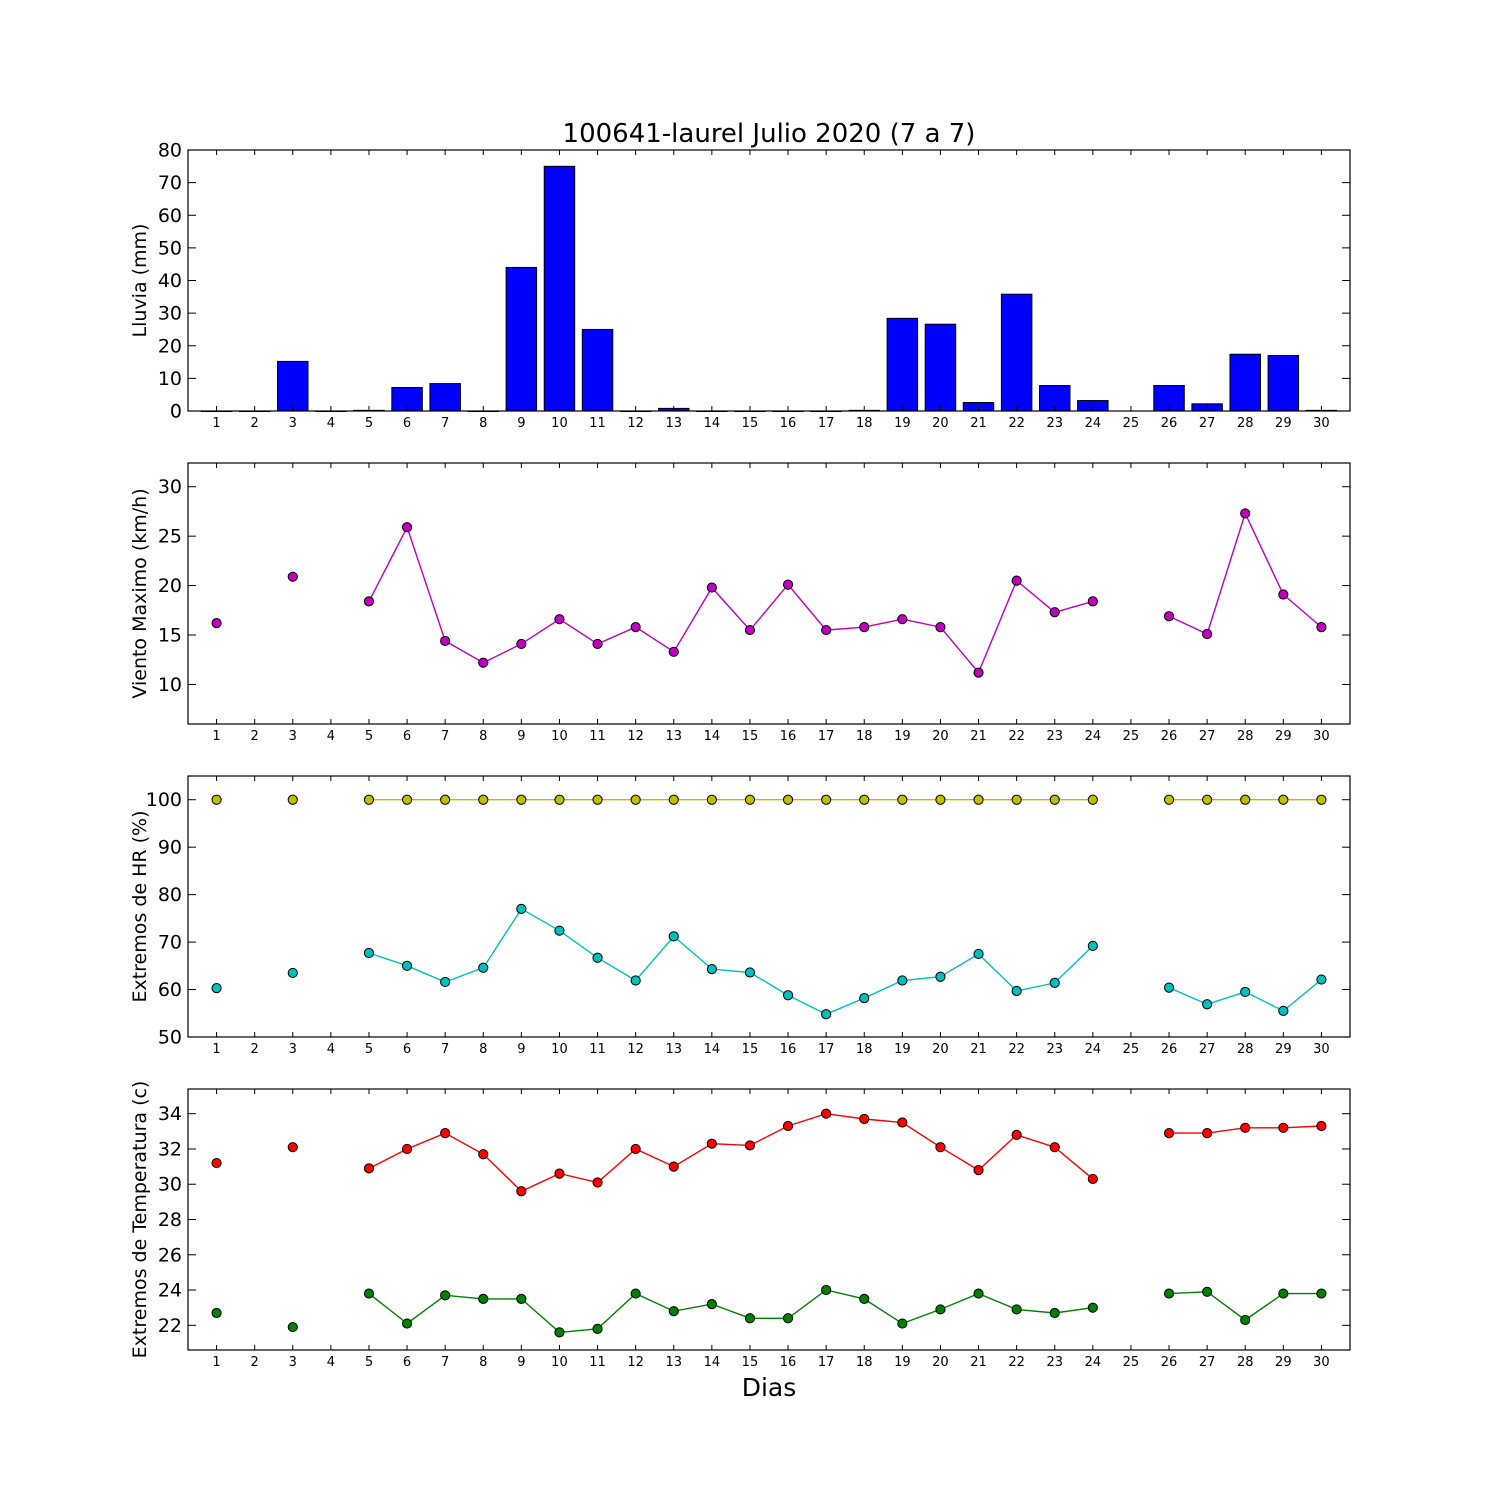 This screenshot has height=1500, width=1500. I want to click on humidity-x-tick-label: 8, so click(483, 1049).